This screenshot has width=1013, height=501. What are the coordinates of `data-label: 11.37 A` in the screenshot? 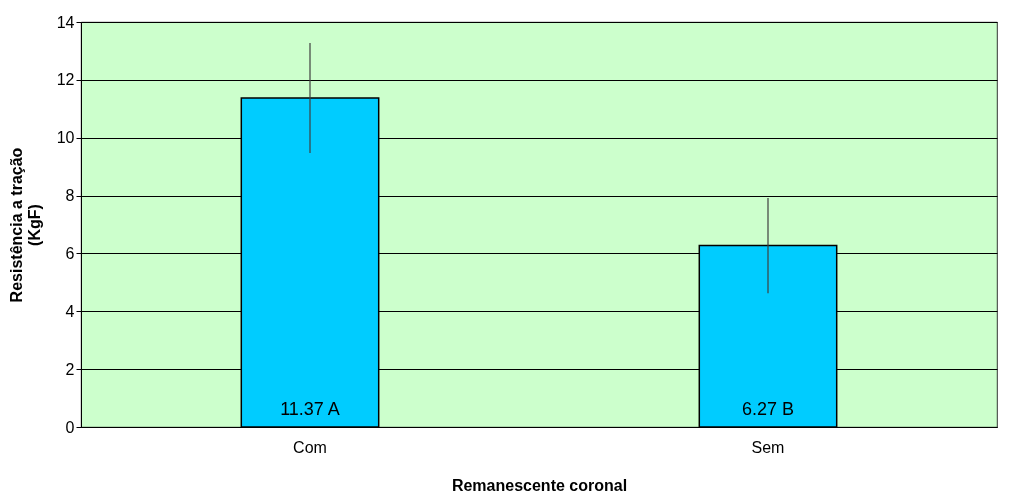 It's located at (310, 409).